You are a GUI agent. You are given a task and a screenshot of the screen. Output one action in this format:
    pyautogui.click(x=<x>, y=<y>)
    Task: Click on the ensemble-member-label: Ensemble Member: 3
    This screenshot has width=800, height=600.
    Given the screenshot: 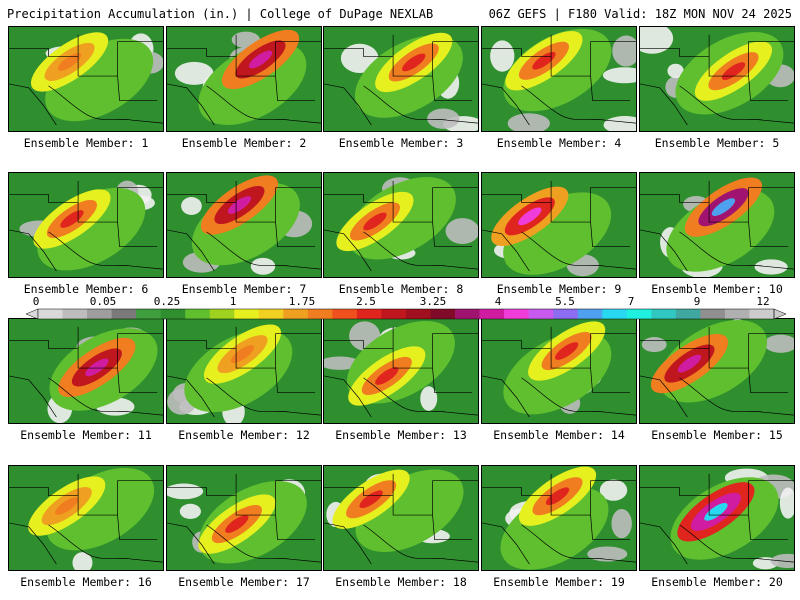 What is the action you would take?
    pyautogui.click(x=401, y=143)
    